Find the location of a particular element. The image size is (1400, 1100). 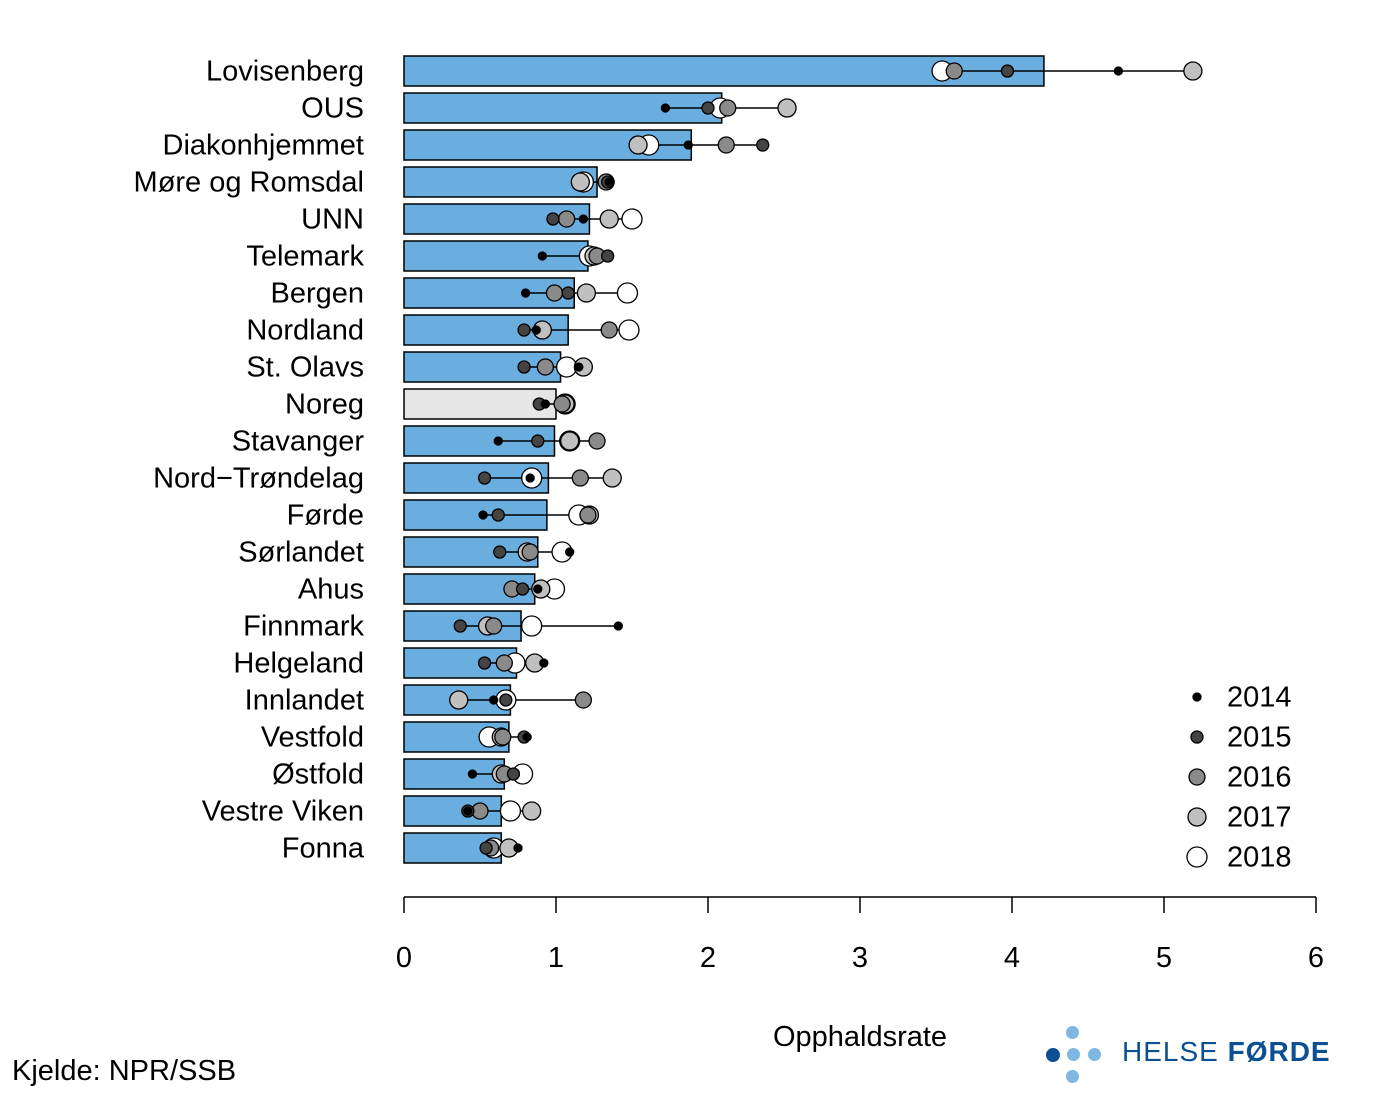

point-2014-ahus is located at coordinates (538, 589).